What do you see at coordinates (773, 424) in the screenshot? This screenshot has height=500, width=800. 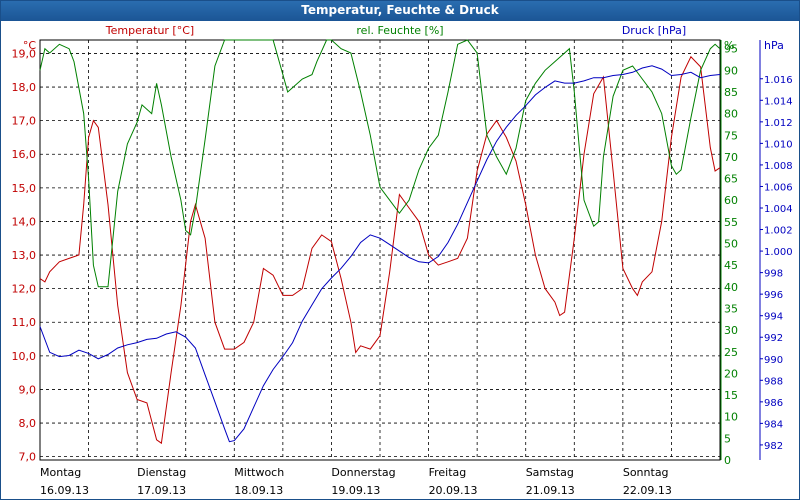 I see `pressure-tick-label: 984` at bounding box center [773, 424].